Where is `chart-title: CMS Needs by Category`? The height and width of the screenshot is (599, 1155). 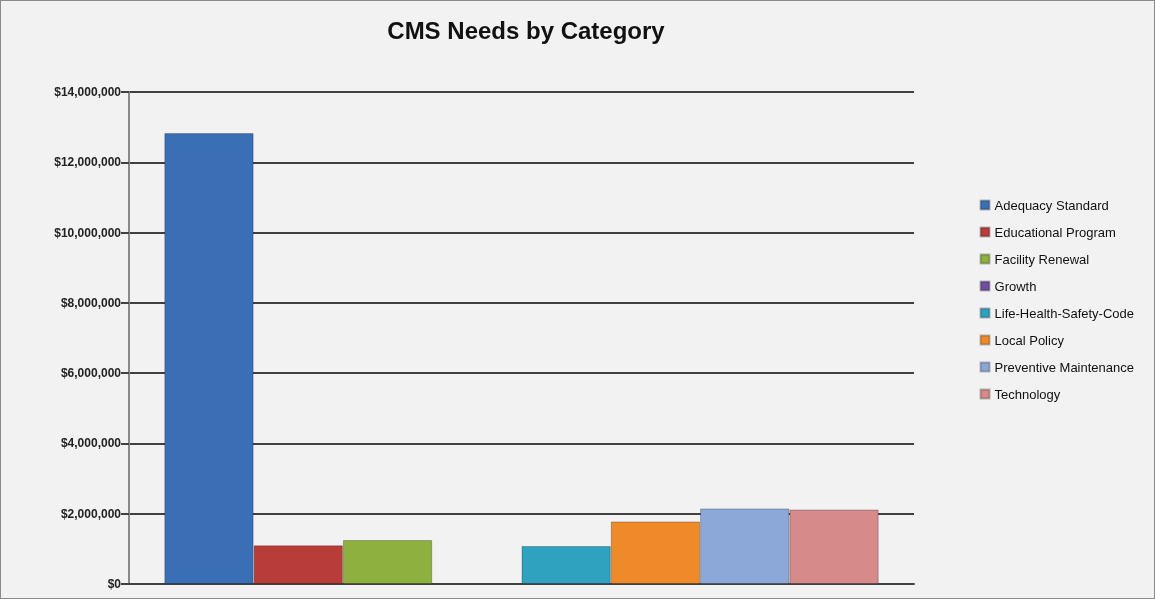
chart-title: CMS Needs by Category is located at coordinates (526, 30).